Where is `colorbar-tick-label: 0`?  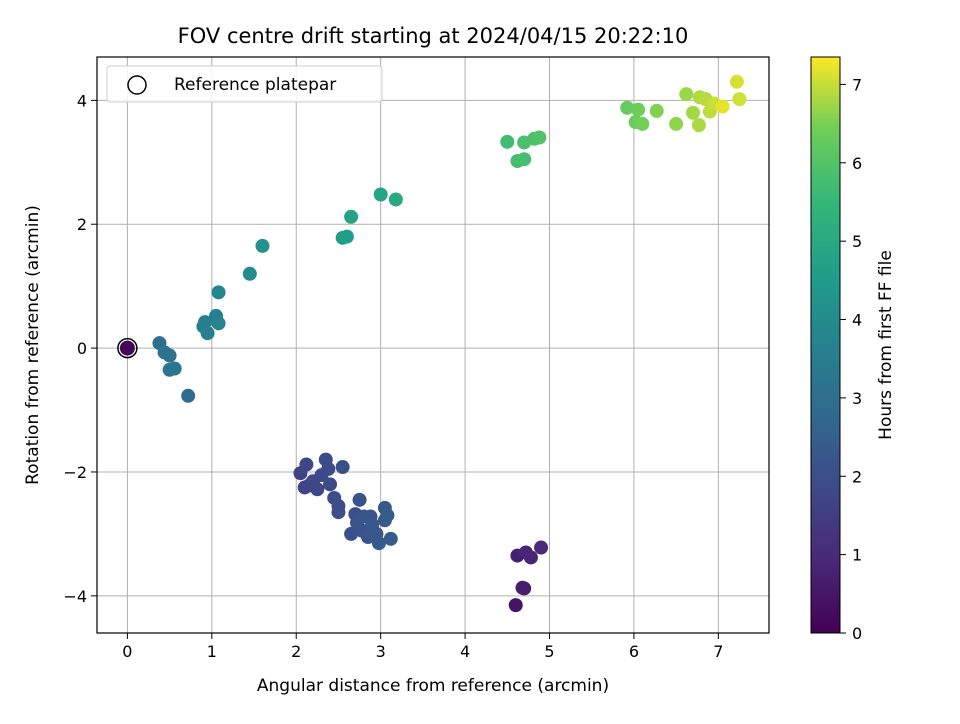
colorbar-tick-label: 0 is located at coordinates (857, 633).